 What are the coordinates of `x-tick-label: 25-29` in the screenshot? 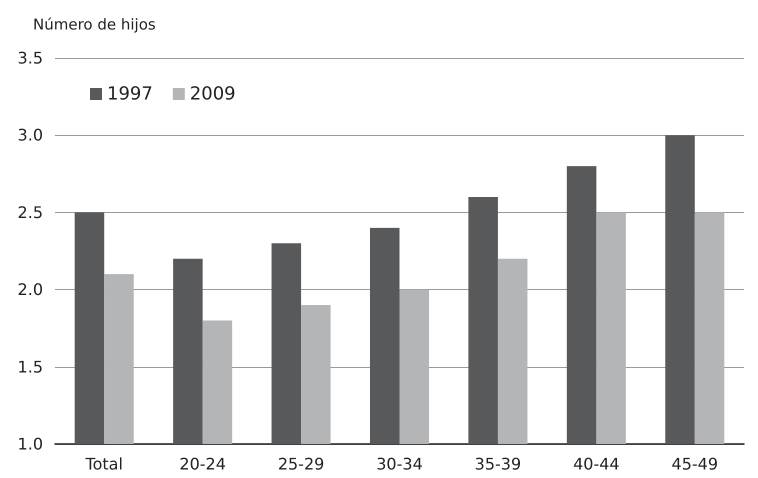 It's located at (301, 464).